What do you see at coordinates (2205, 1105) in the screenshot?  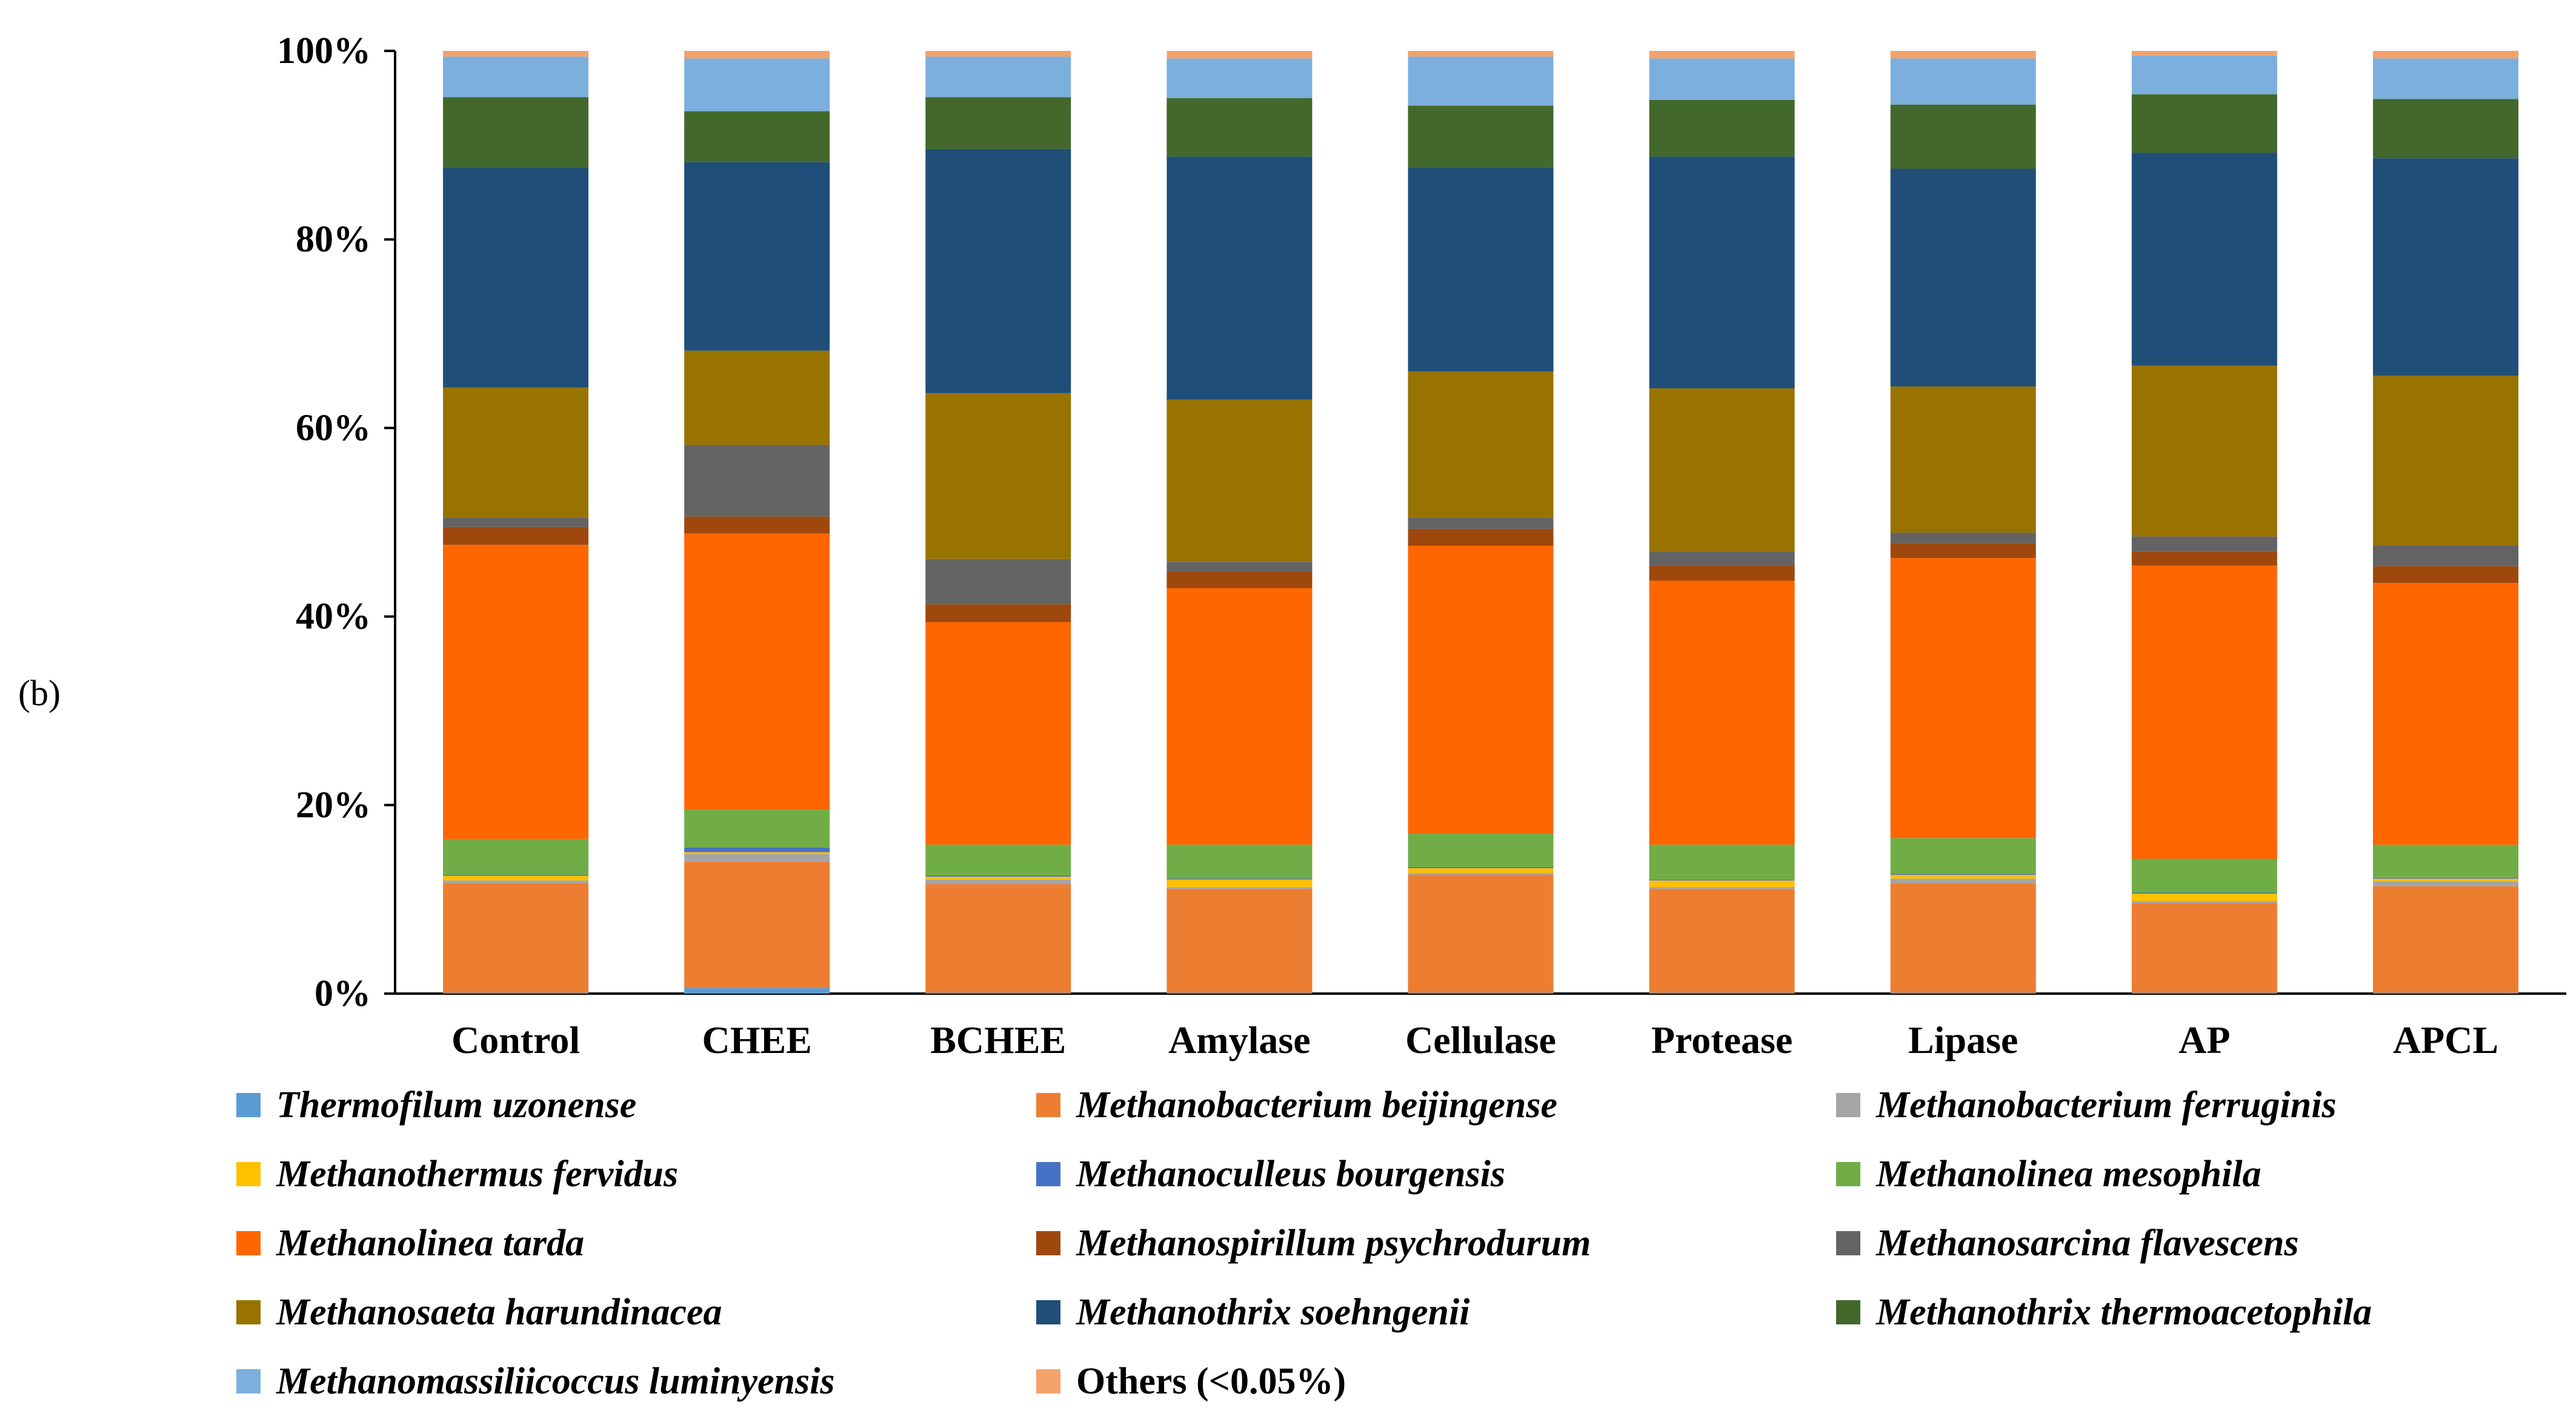 I see `legend-item: Methanobacterium ferruginis` at bounding box center [2205, 1105].